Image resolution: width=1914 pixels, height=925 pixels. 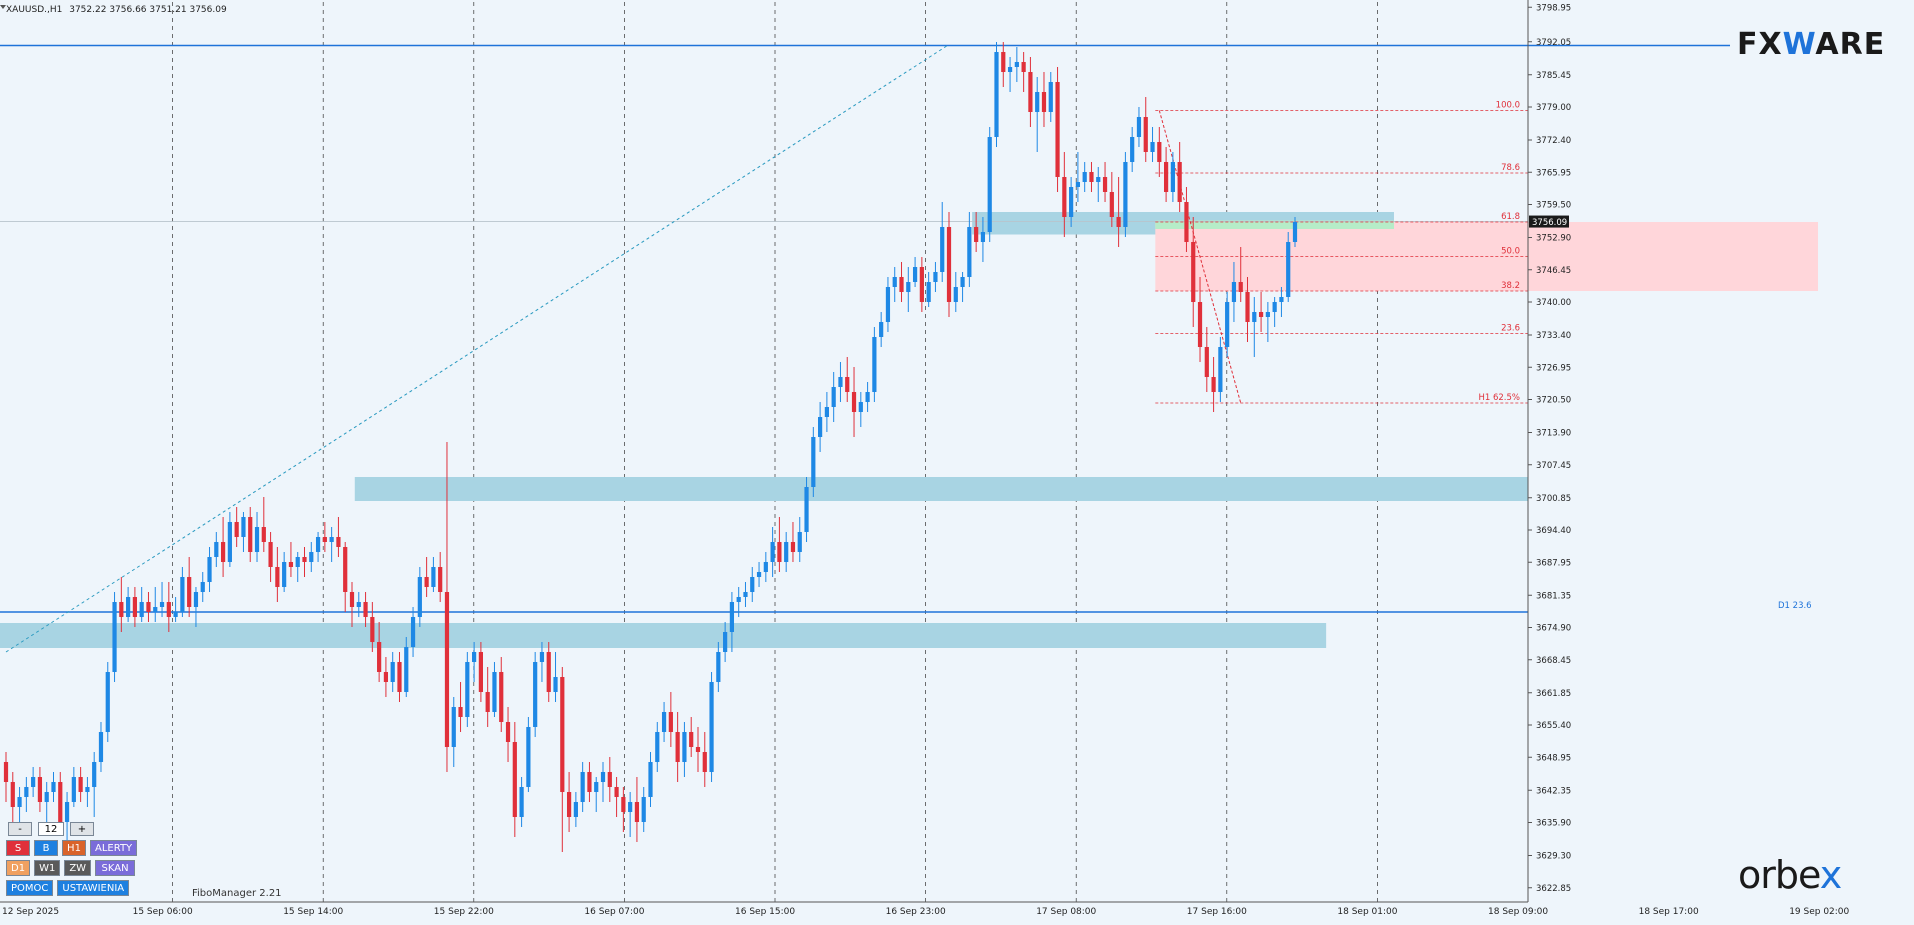 I want to click on current-price-label: 3756.09, so click(x=1549, y=223).